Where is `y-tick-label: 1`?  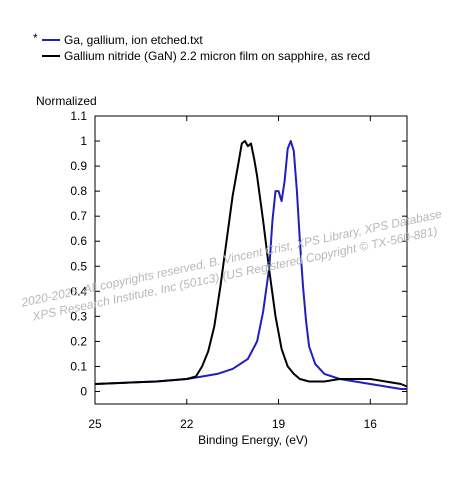
y-tick-label: 1 is located at coordinates (83, 141).